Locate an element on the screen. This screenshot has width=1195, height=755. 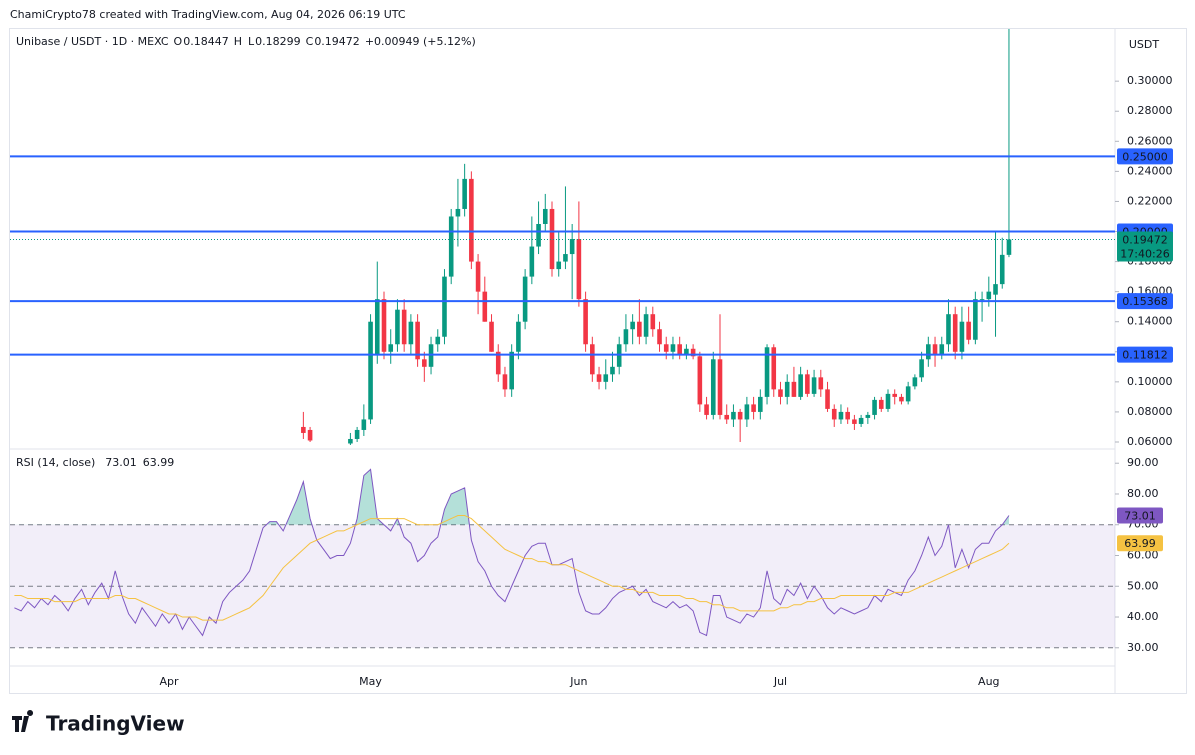
rsi-line is located at coordinates (512, 568).